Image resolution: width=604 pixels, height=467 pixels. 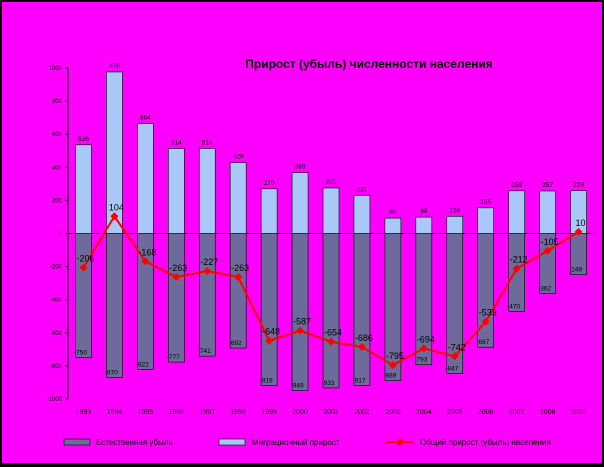 What do you see at coordinates (111, 372) in the screenshot?
I see `data-label-natural: -870` at bounding box center [111, 372].